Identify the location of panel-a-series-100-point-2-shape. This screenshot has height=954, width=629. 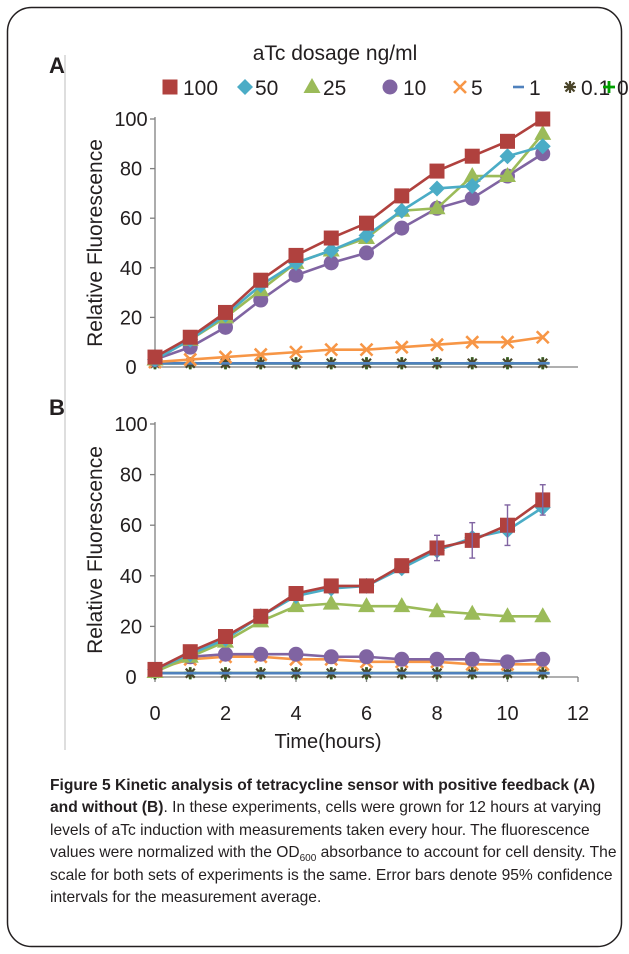
(225, 312).